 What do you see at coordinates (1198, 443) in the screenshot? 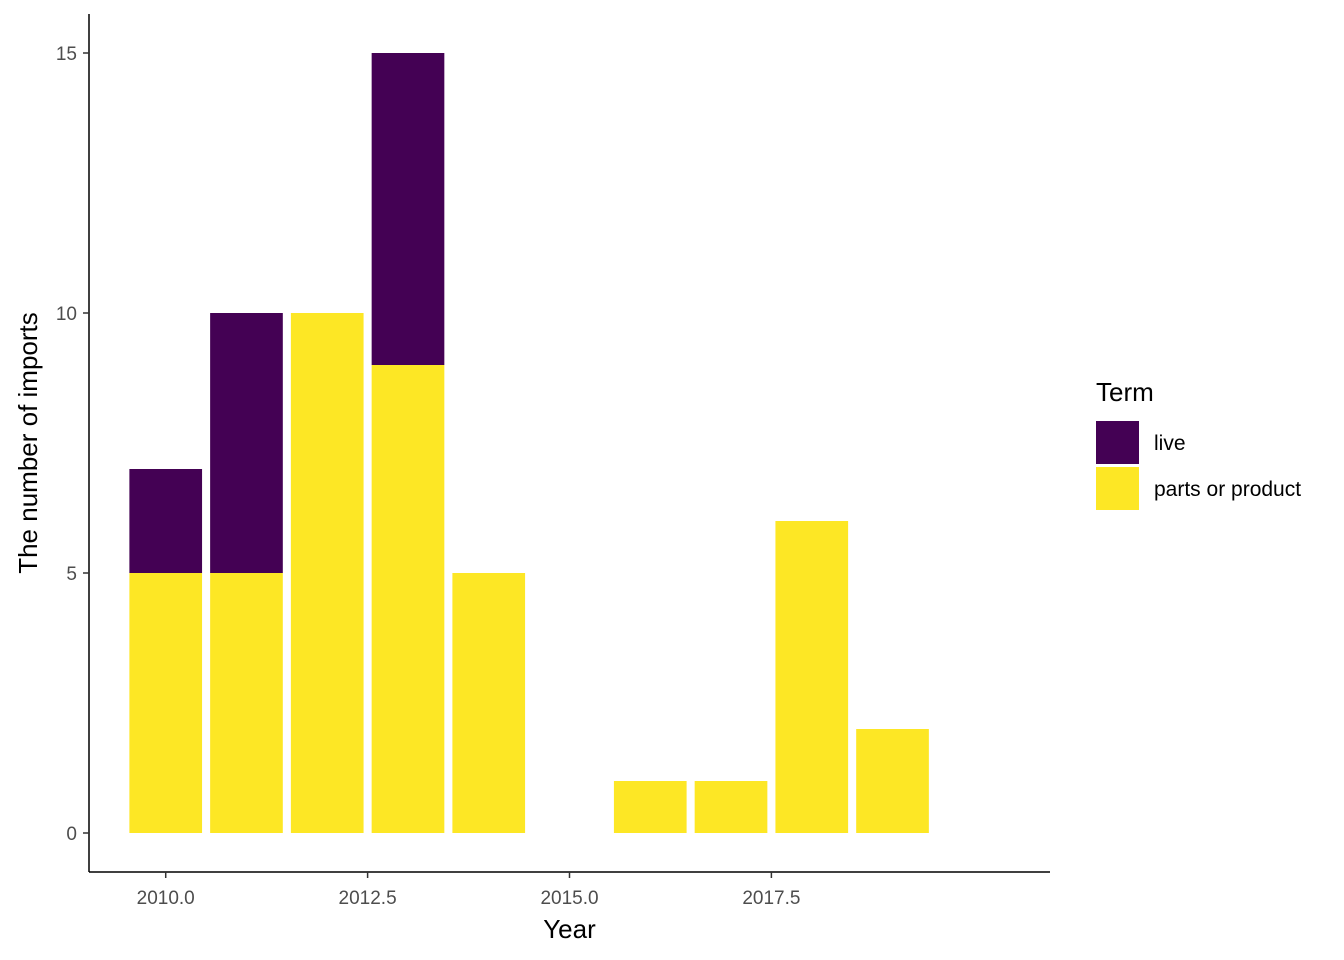
I see `legend: Term live parts or product` at bounding box center [1198, 443].